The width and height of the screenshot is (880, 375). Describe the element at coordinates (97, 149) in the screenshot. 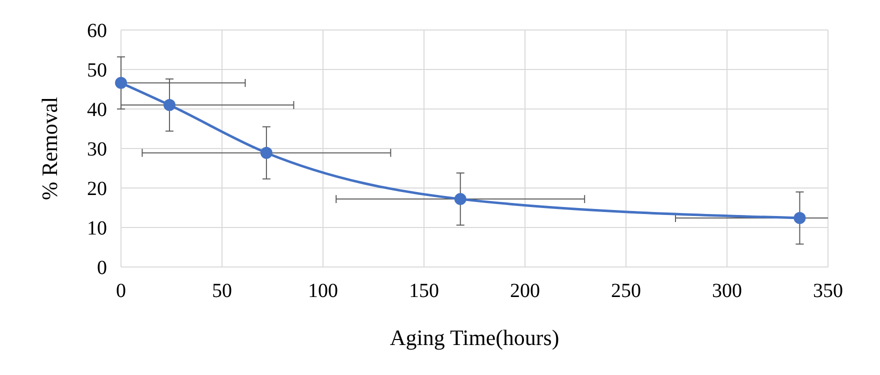

I see `y-tick-label: 30` at that location.